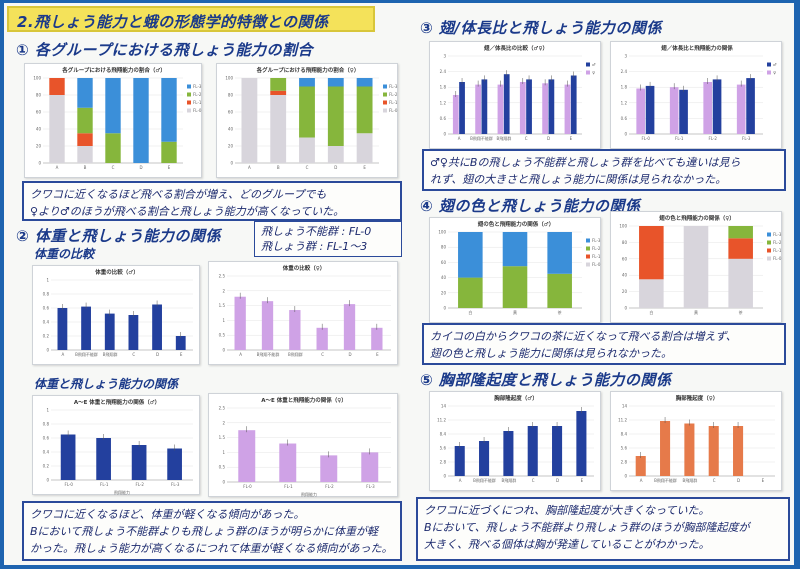  What do you see at coordinates (560, 312) in the screenshot?
I see `x-tick-label: 茶` at bounding box center [560, 312].